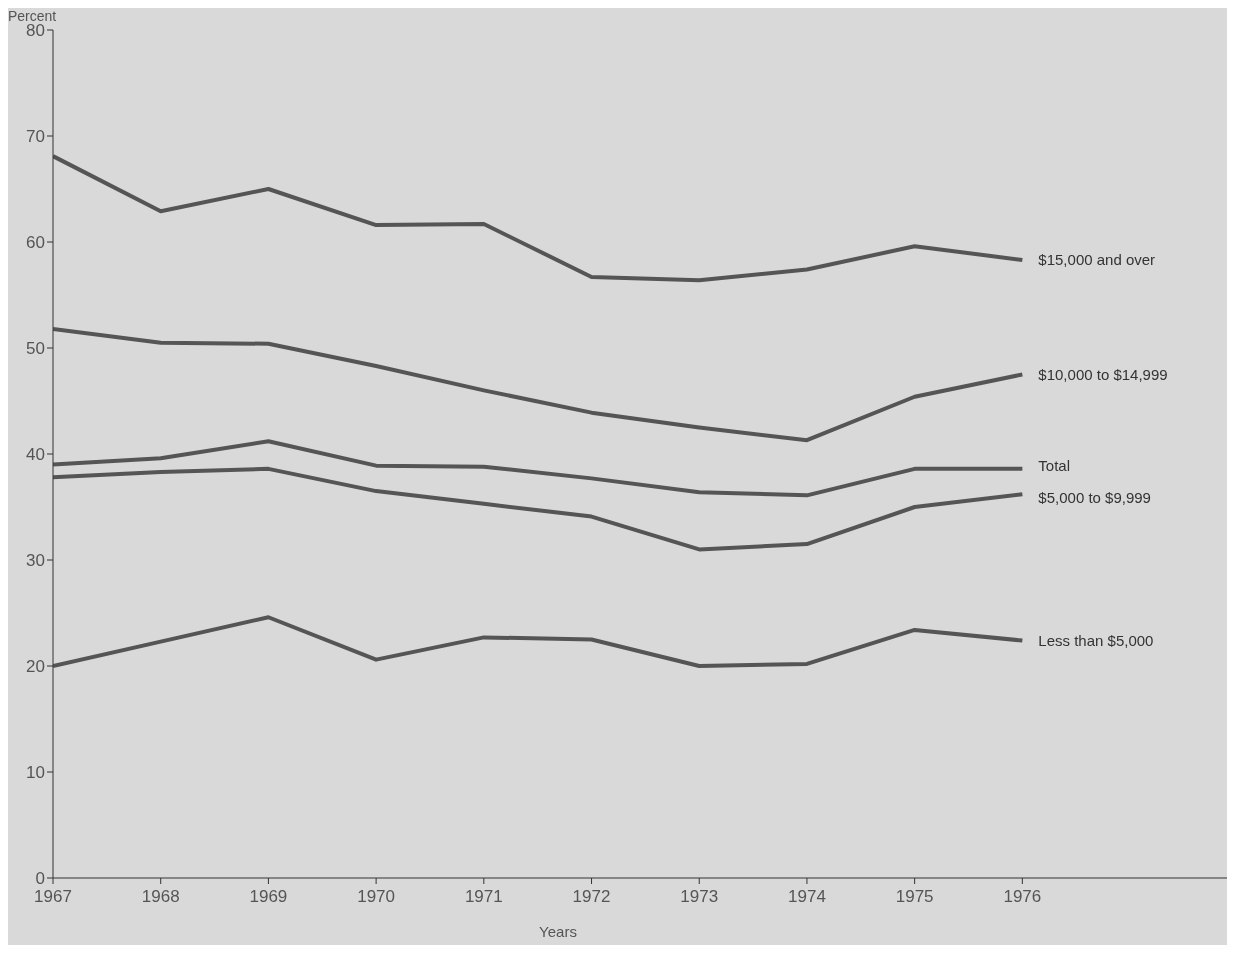 This screenshot has height=953, width=1235. Describe the element at coordinates (483, 897) in the screenshot. I see `x-tick-label: 1971` at that location.